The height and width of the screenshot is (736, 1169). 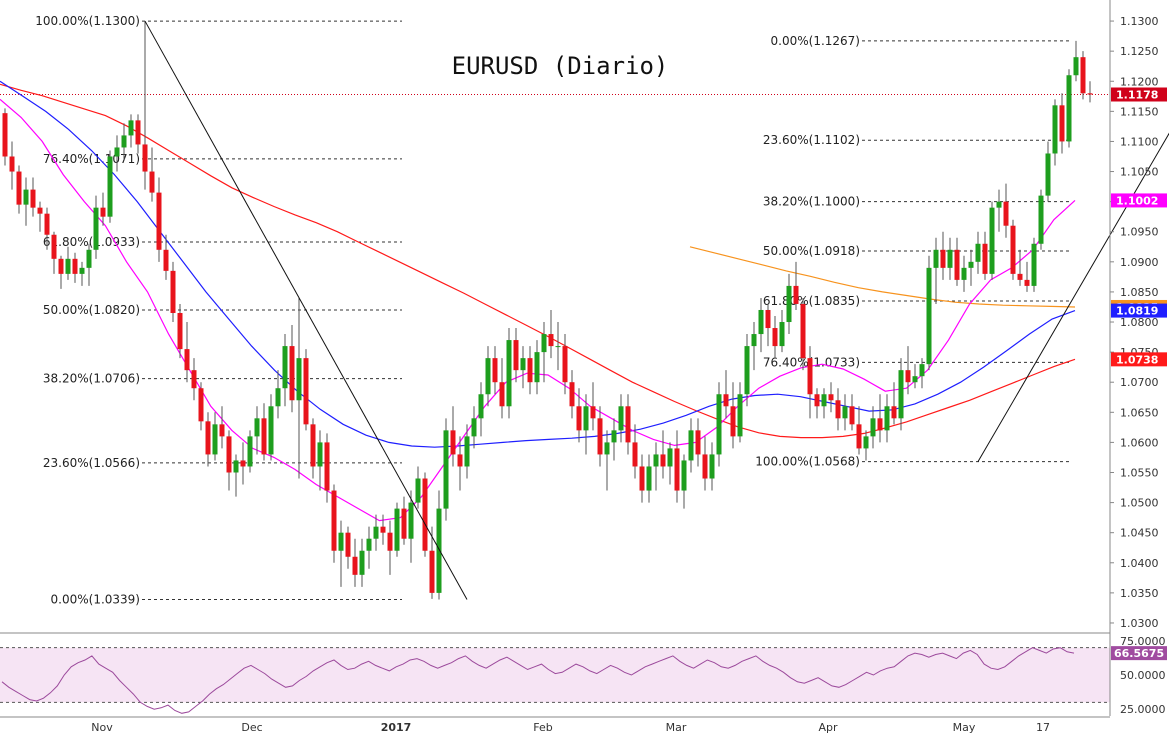 I want to click on rsi-value-badge-bg, so click(x=1139, y=653).